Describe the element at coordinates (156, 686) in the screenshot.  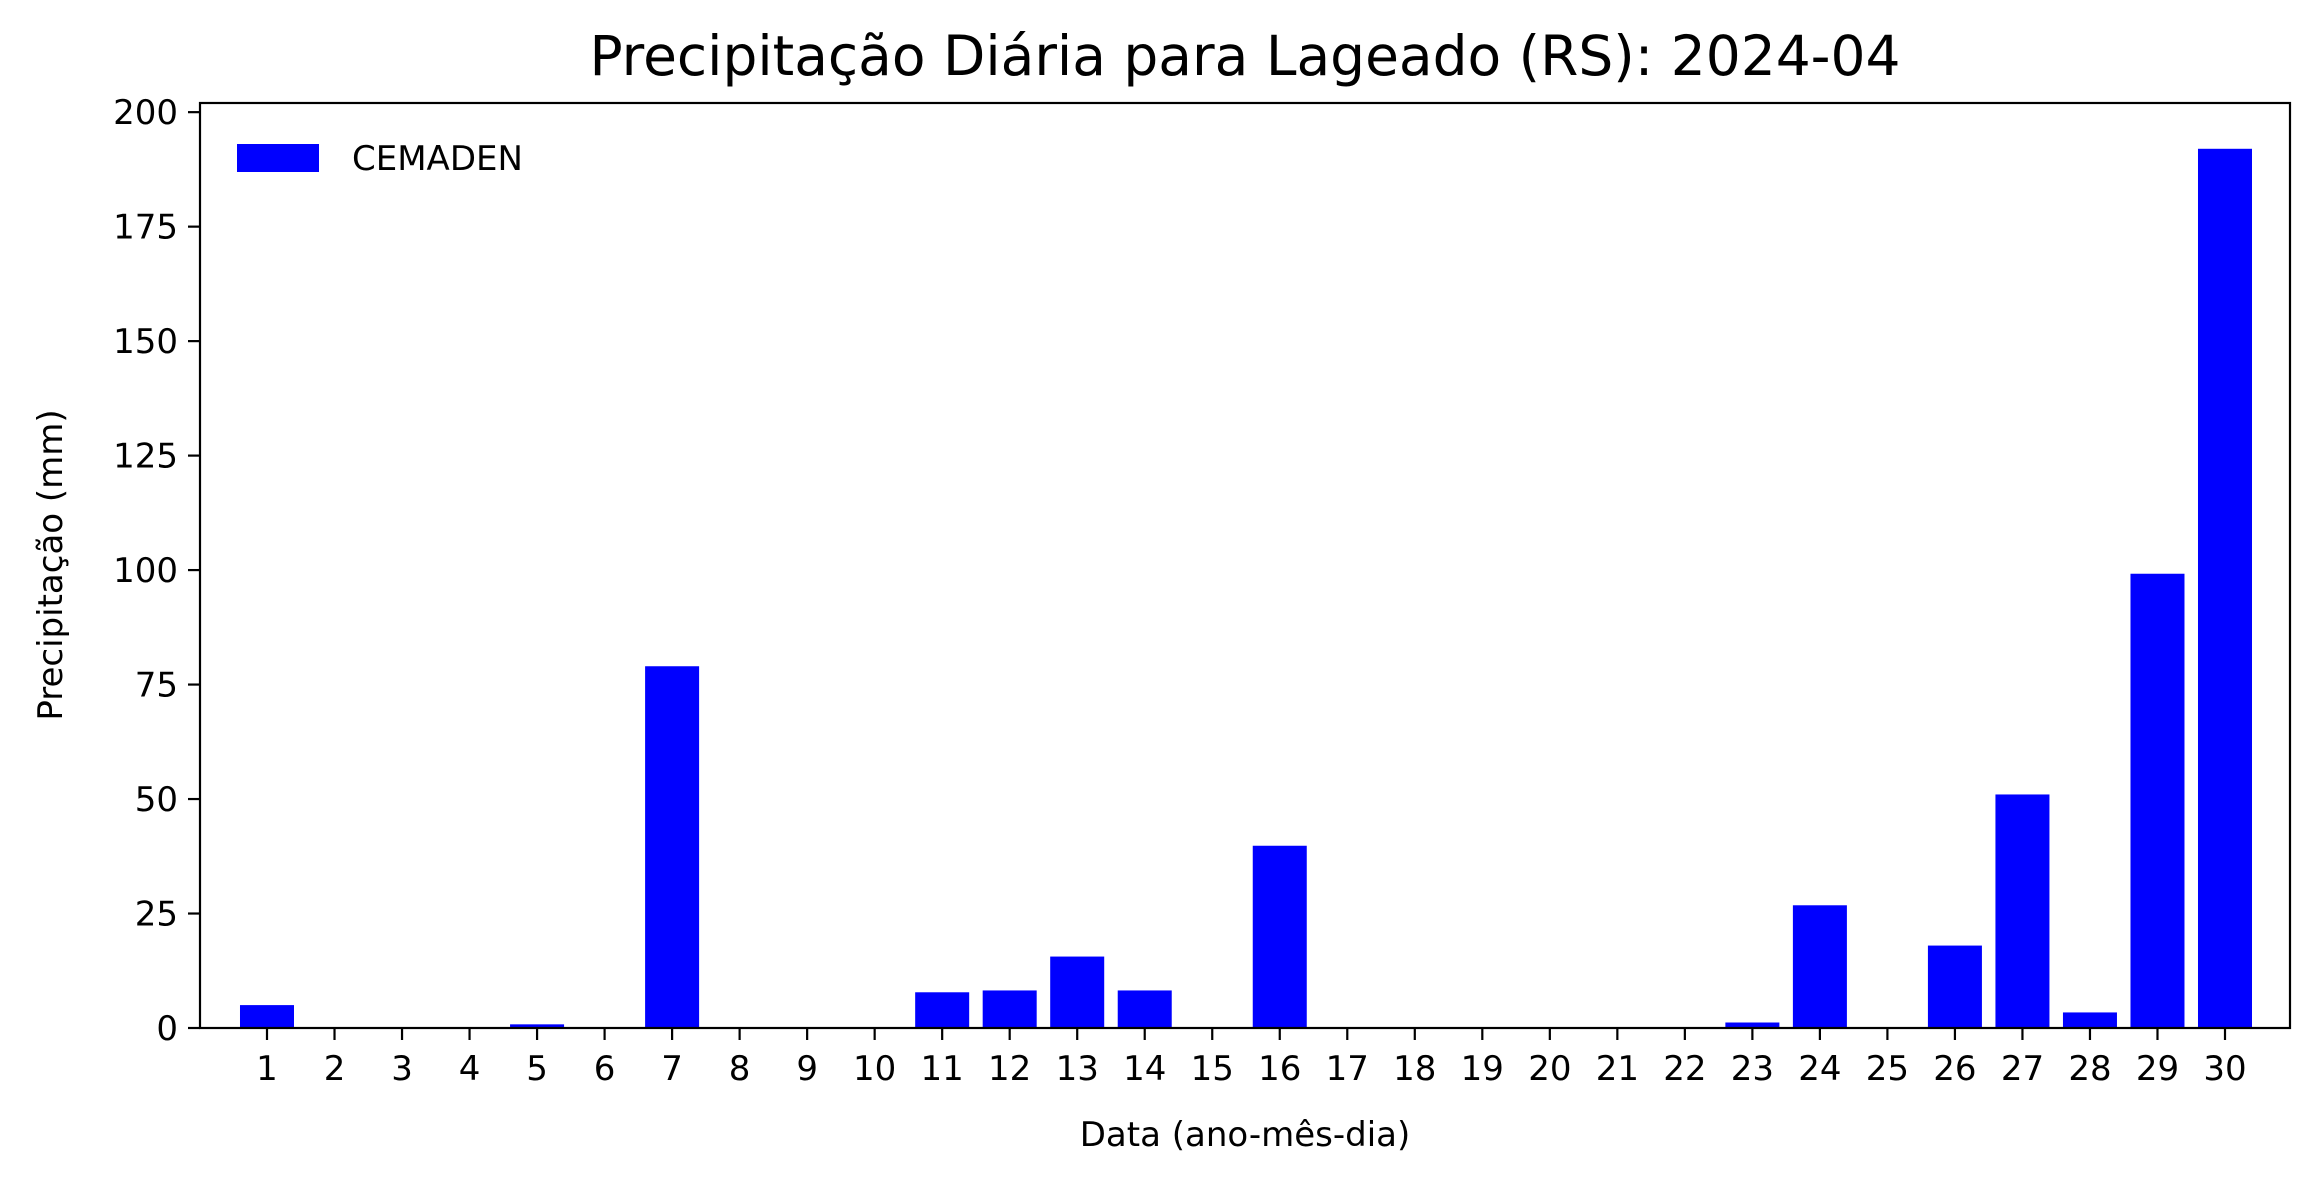
I see `y-tick-label: 75` at that location.